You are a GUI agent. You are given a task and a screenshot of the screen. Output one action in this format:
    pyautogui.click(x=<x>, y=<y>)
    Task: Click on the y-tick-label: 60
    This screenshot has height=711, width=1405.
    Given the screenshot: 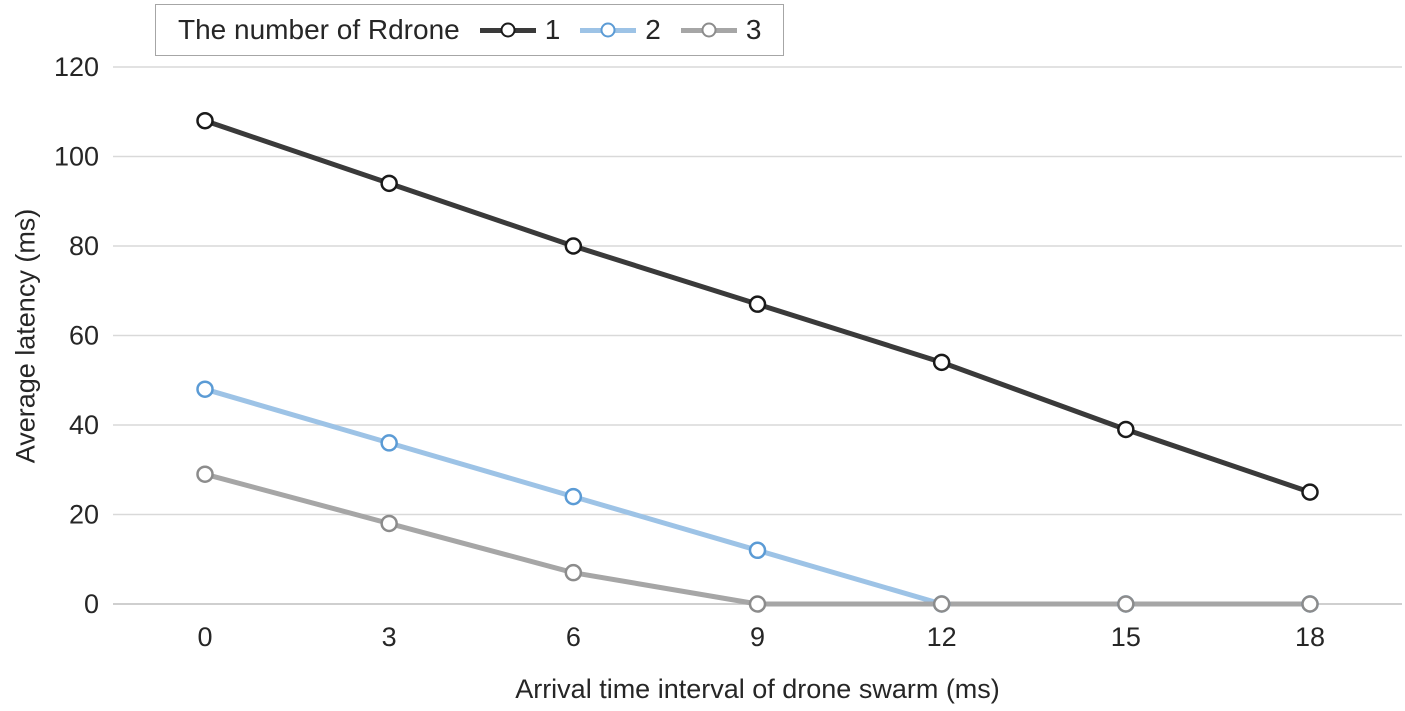 What is the action you would take?
    pyautogui.click(x=84, y=336)
    